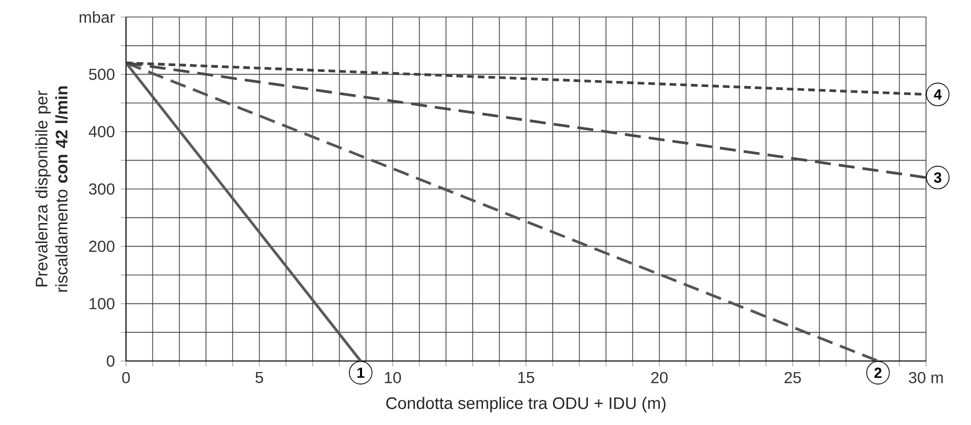 This screenshot has height=425, width=971. I want to click on y-tick-label: 500, so click(101, 74).